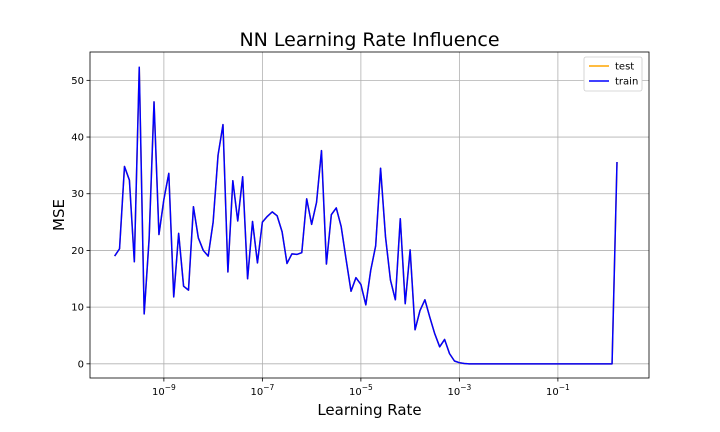 This screenshot has width=720, height=432. What do you see at coordinates (77, 81) in the screenshot?
I see `y-tick-label: 50` at bounding box center [77, 81].